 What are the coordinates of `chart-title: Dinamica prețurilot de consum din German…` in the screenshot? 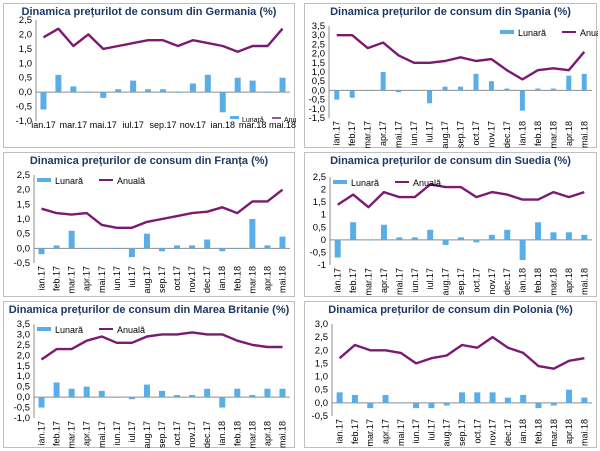 It's located at (149, 12).